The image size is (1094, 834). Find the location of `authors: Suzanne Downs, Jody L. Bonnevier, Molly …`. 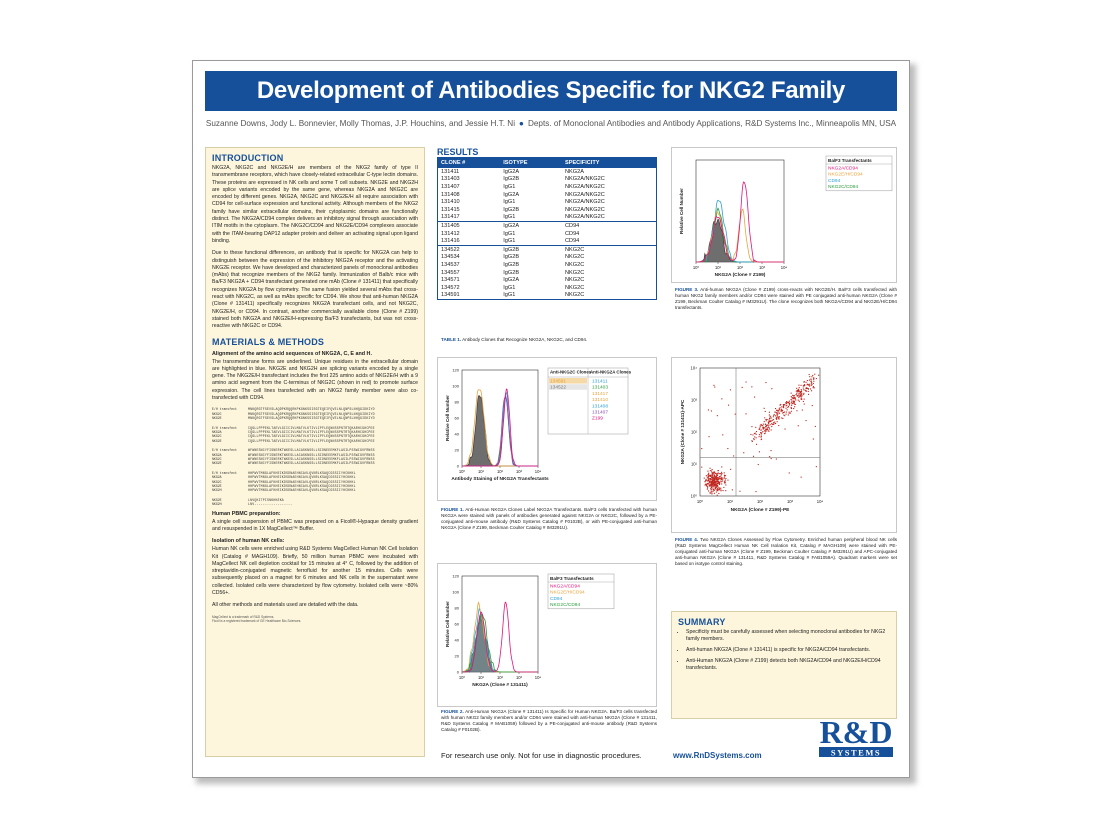

authors: Suzanne Downs, Jody L. Bonnevier, Molly … is located at coordinates (360, 123).